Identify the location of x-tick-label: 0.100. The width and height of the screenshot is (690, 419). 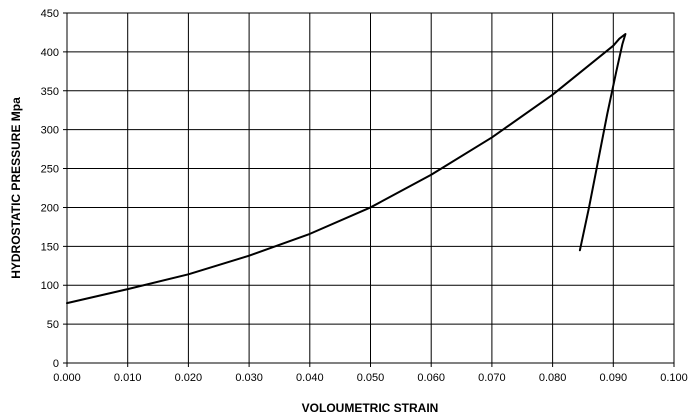
(674, 378).